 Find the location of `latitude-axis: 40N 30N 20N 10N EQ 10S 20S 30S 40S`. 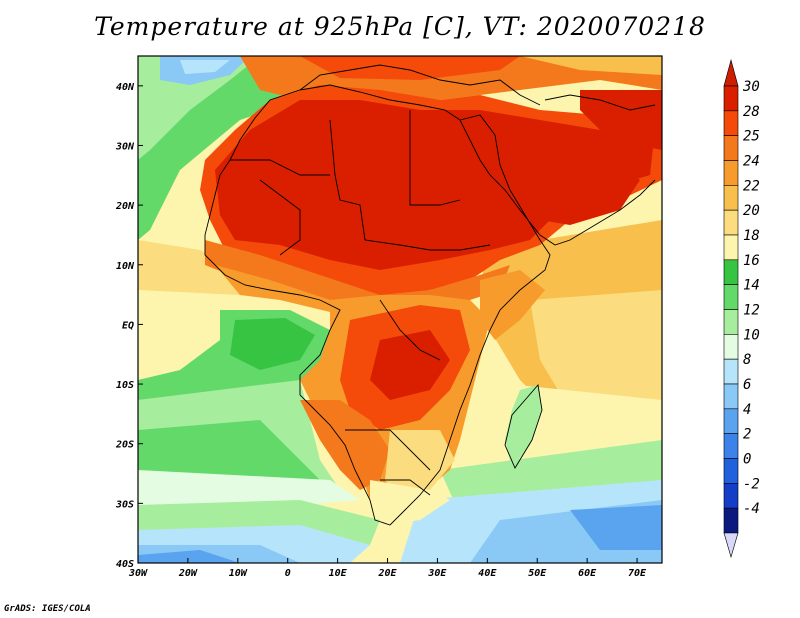

latitude-axis: 40N 30N 20N 10N EQ 10S 20S 30S 40S is located at coordinates (129, 326).